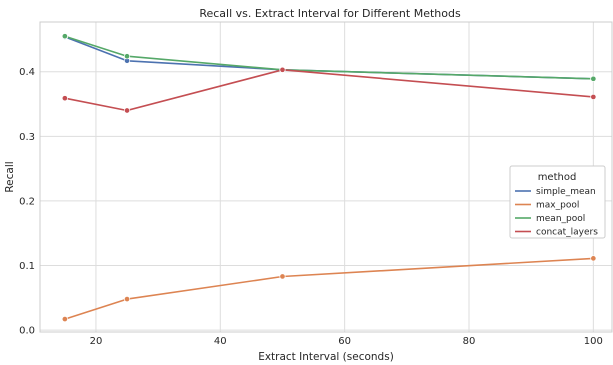 The width and height of the screenshot is (613, 365). I want to click on x-tick-label: 60, so click(344, 341).